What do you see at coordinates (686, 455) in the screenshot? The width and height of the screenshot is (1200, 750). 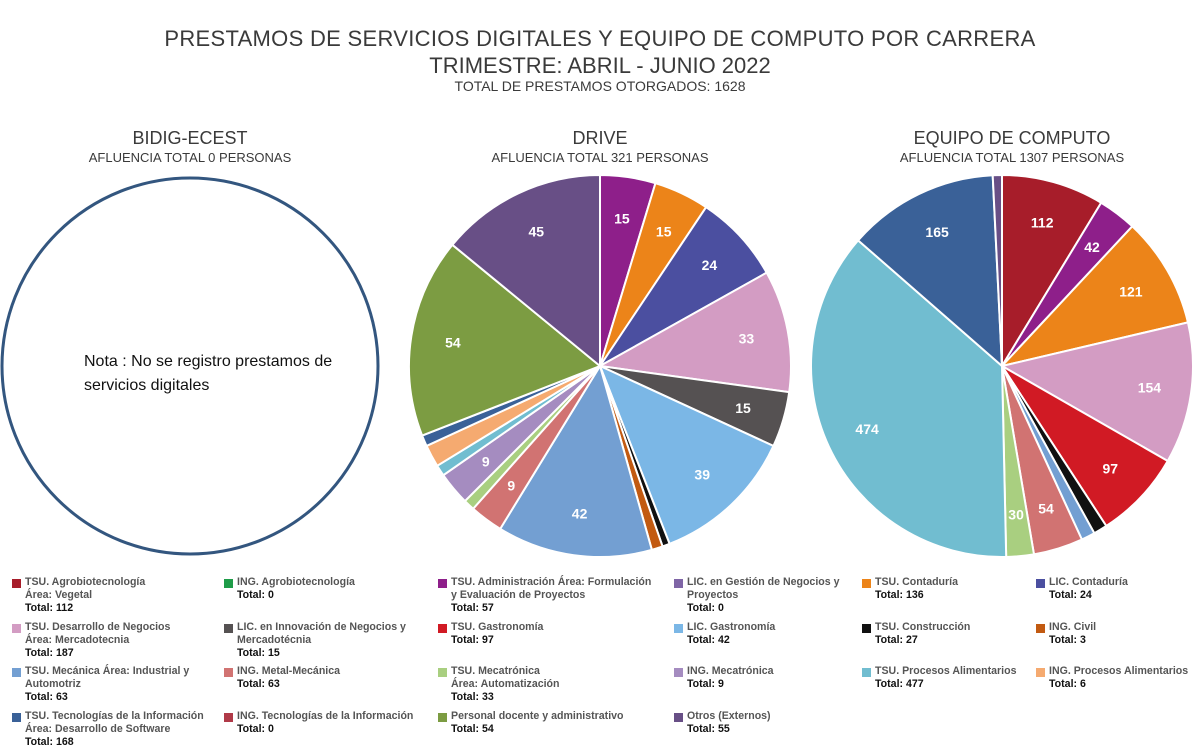 I see `pie-slice-lgas` at bounding box center [686, 455].